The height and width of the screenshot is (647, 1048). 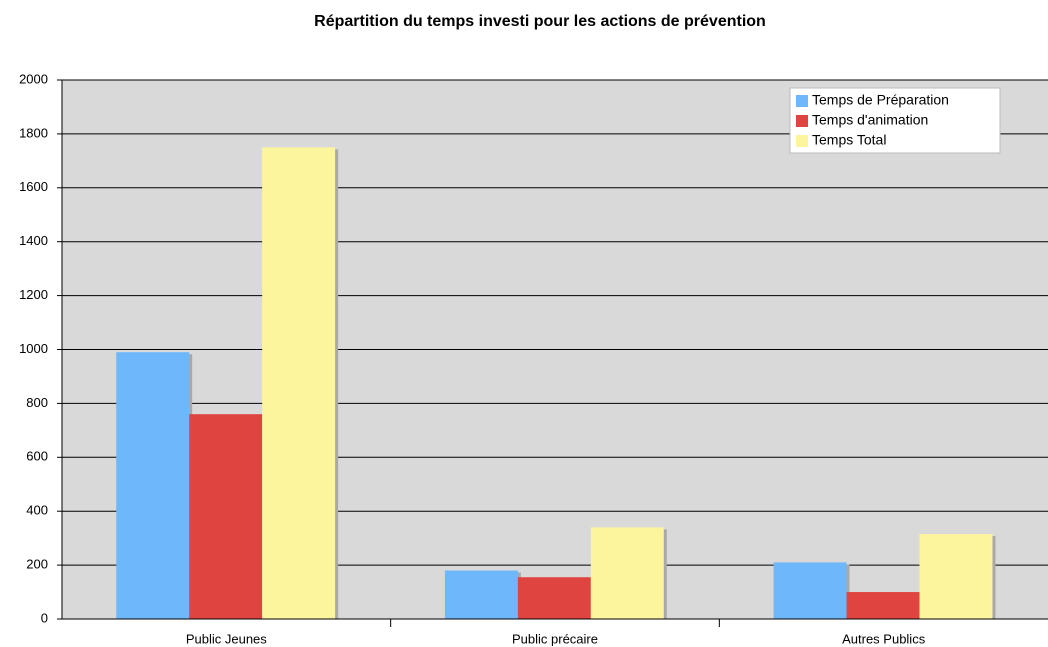 I want to click on y-tick-label: 1800, so click(x=33, y=132).